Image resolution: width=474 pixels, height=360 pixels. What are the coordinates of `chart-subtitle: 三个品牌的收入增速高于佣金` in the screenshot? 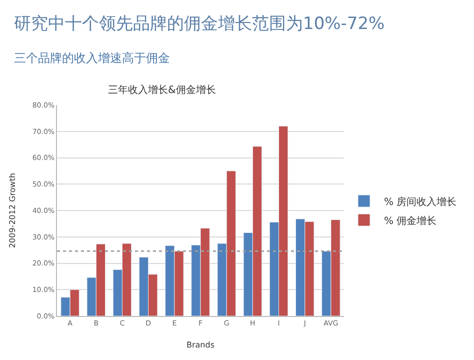 It's located at (92, 58).